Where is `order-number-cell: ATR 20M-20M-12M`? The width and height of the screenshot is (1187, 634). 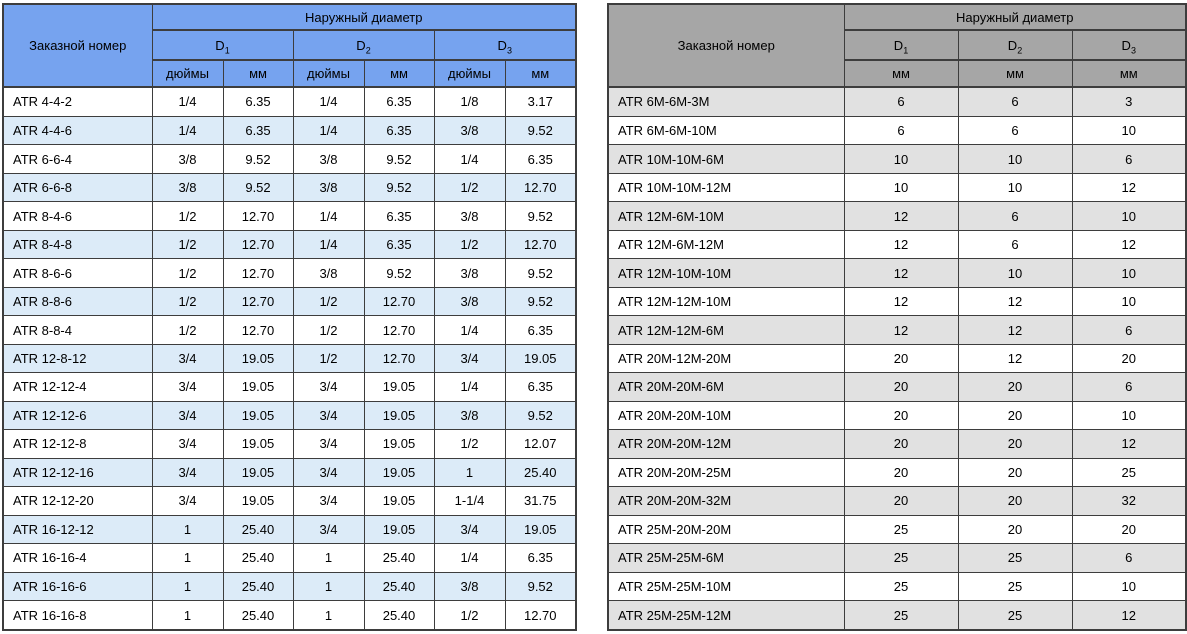
order-number-cell: ATR 20M-20M-12M is located at coordinates (726, 444).